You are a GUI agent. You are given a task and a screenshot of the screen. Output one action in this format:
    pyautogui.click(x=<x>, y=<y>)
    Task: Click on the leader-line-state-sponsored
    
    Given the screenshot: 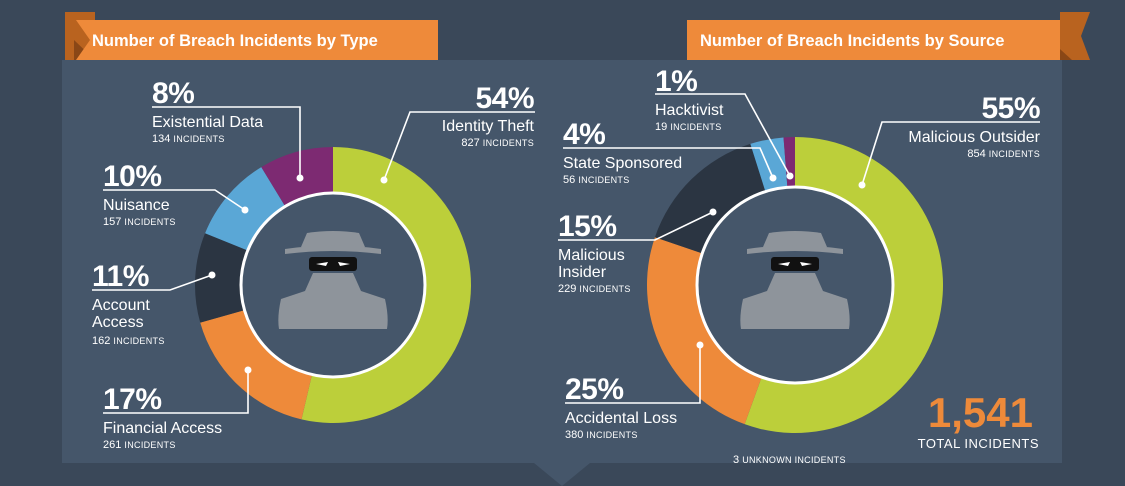 What is the action you would take?
    pyautogui.click(x=668, y=163)
    